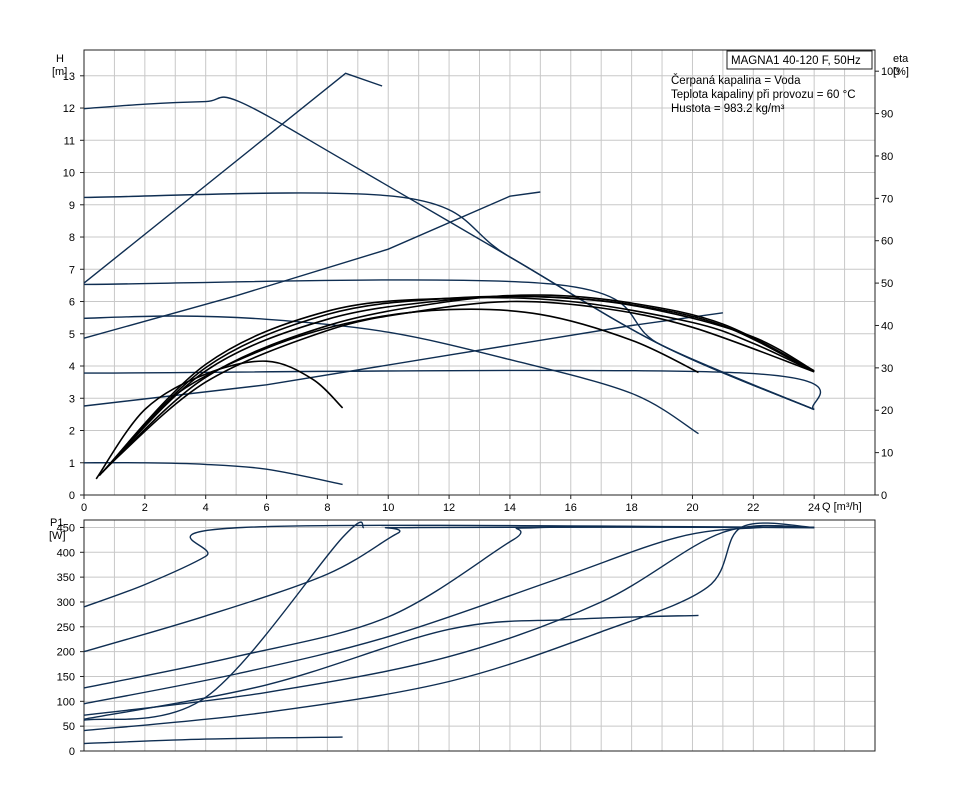 This screenshot has height=800, width=960. Describe the element at coordinates (510, 508) in the screenshot. I see `x-tick-label: 14` at that location.